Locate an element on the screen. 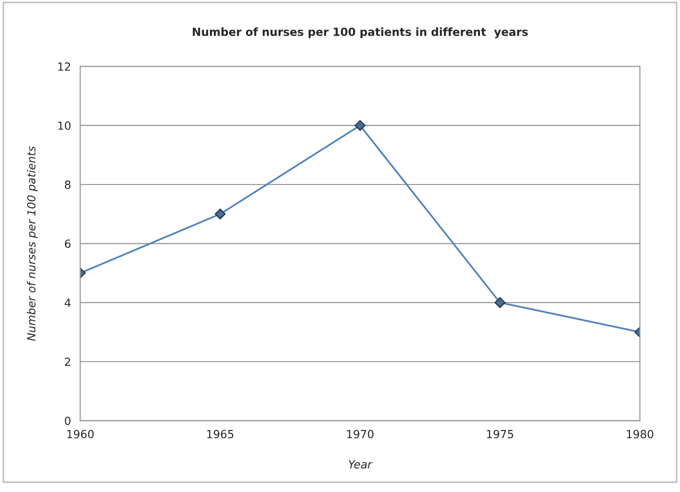 This screenshot has height=492, width=680. x-tick-label: 1975 is located at coordinates (500, 434).